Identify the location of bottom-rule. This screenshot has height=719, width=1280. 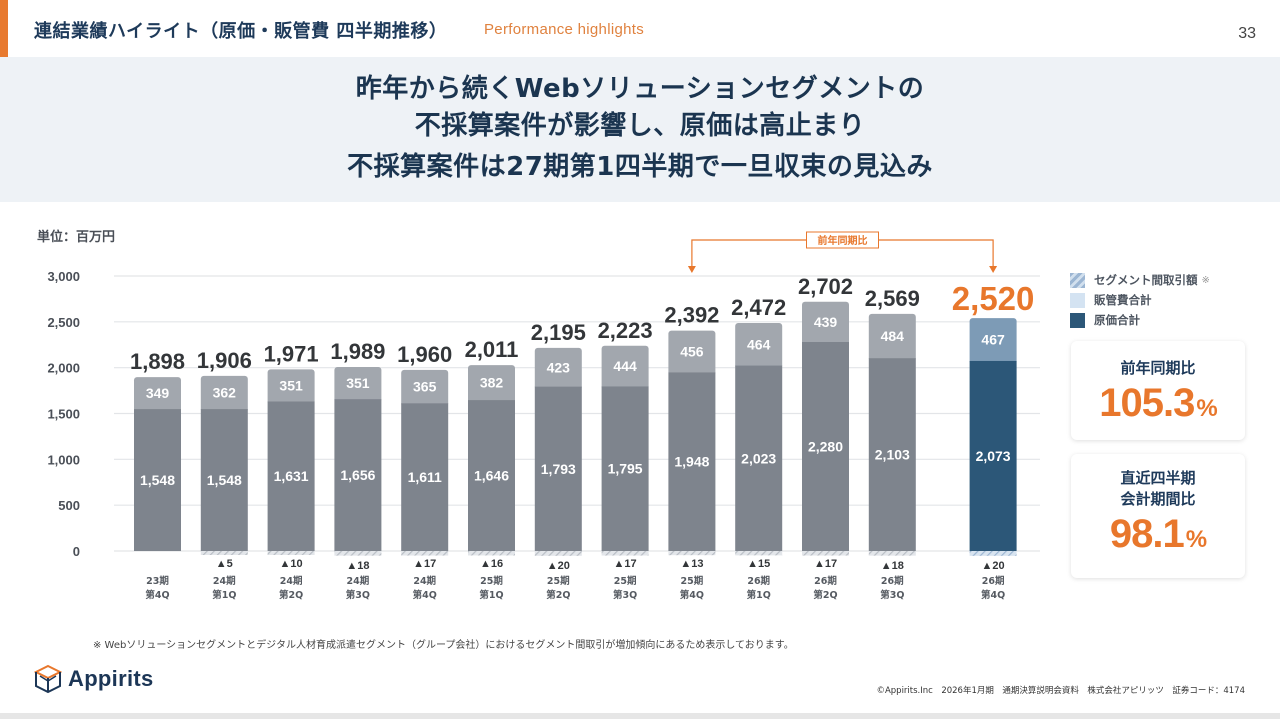
(640, 716).